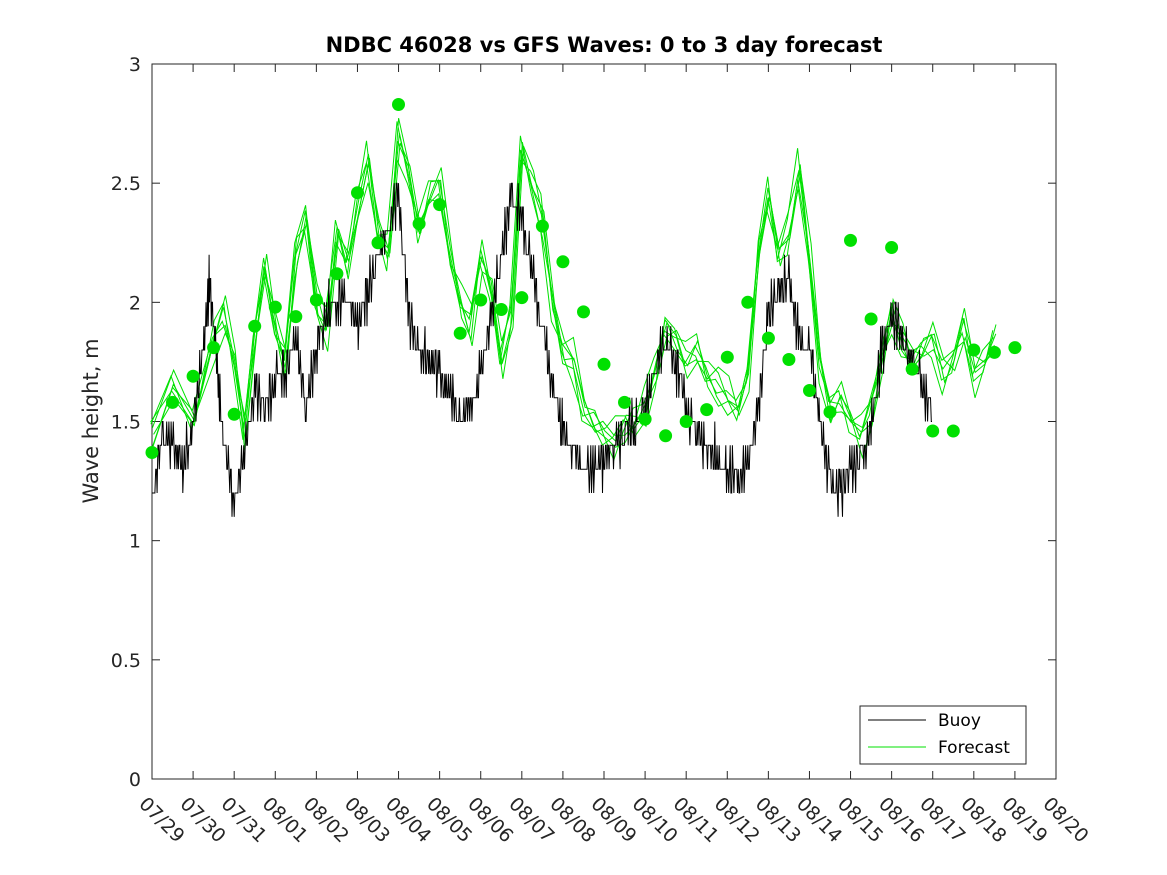 This screenshot has width=1167, height=875. Describe the element at coordinates (974, 748) in the screenshot. I see `legend-forecast-label: Forecast` at that location.